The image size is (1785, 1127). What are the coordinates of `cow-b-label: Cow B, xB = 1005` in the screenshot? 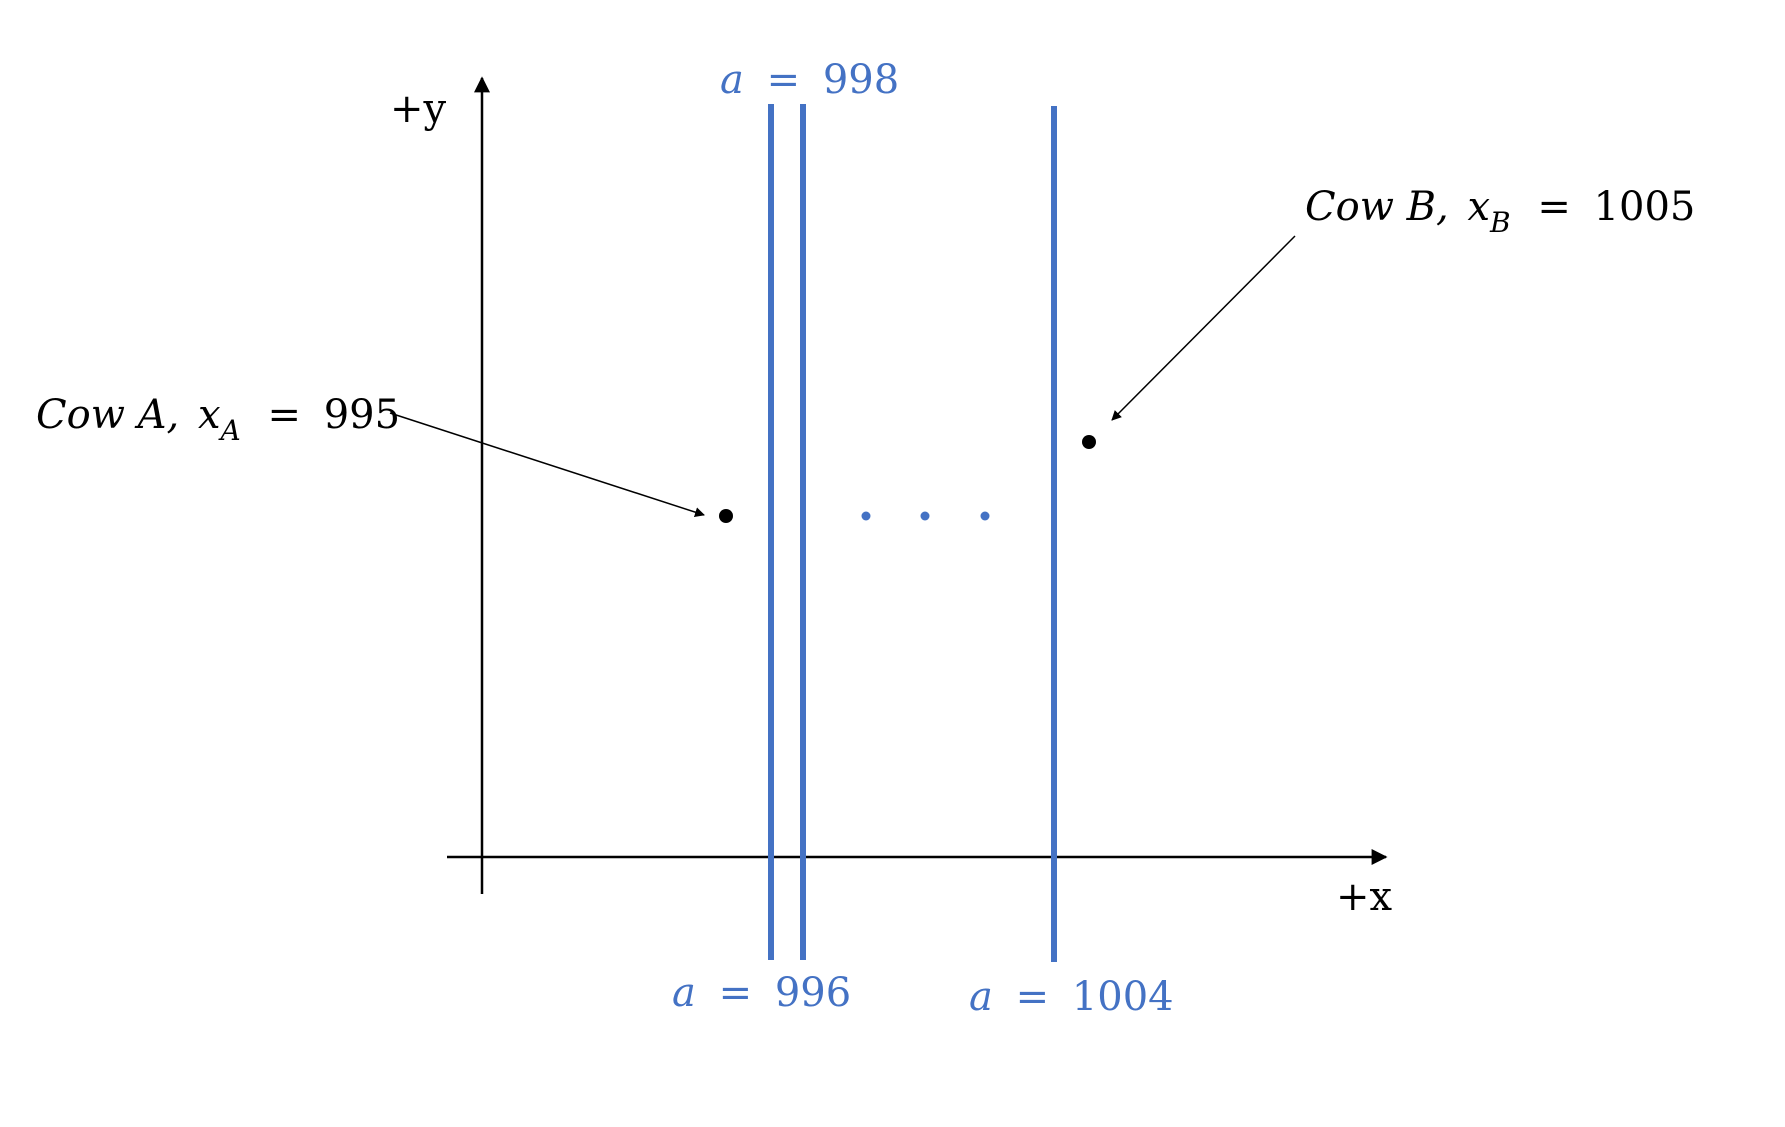 It's located at (1500, 213).